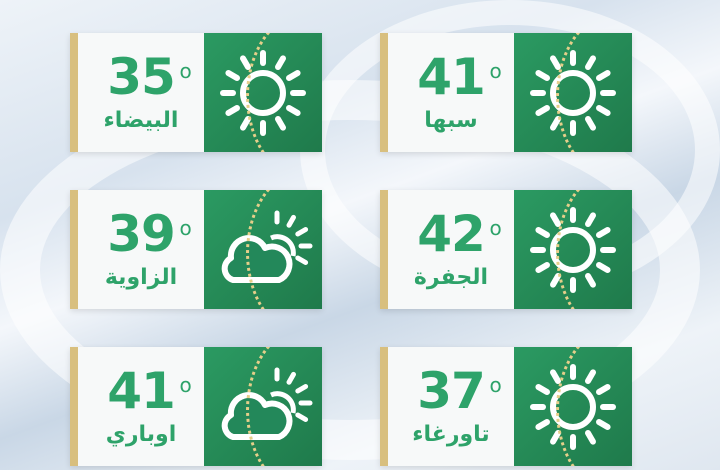 This screenshot has height=470, width=720. Describe the element at coordinates (451, 234) in the screenshot. I see `temperature-number: 42` at that location.